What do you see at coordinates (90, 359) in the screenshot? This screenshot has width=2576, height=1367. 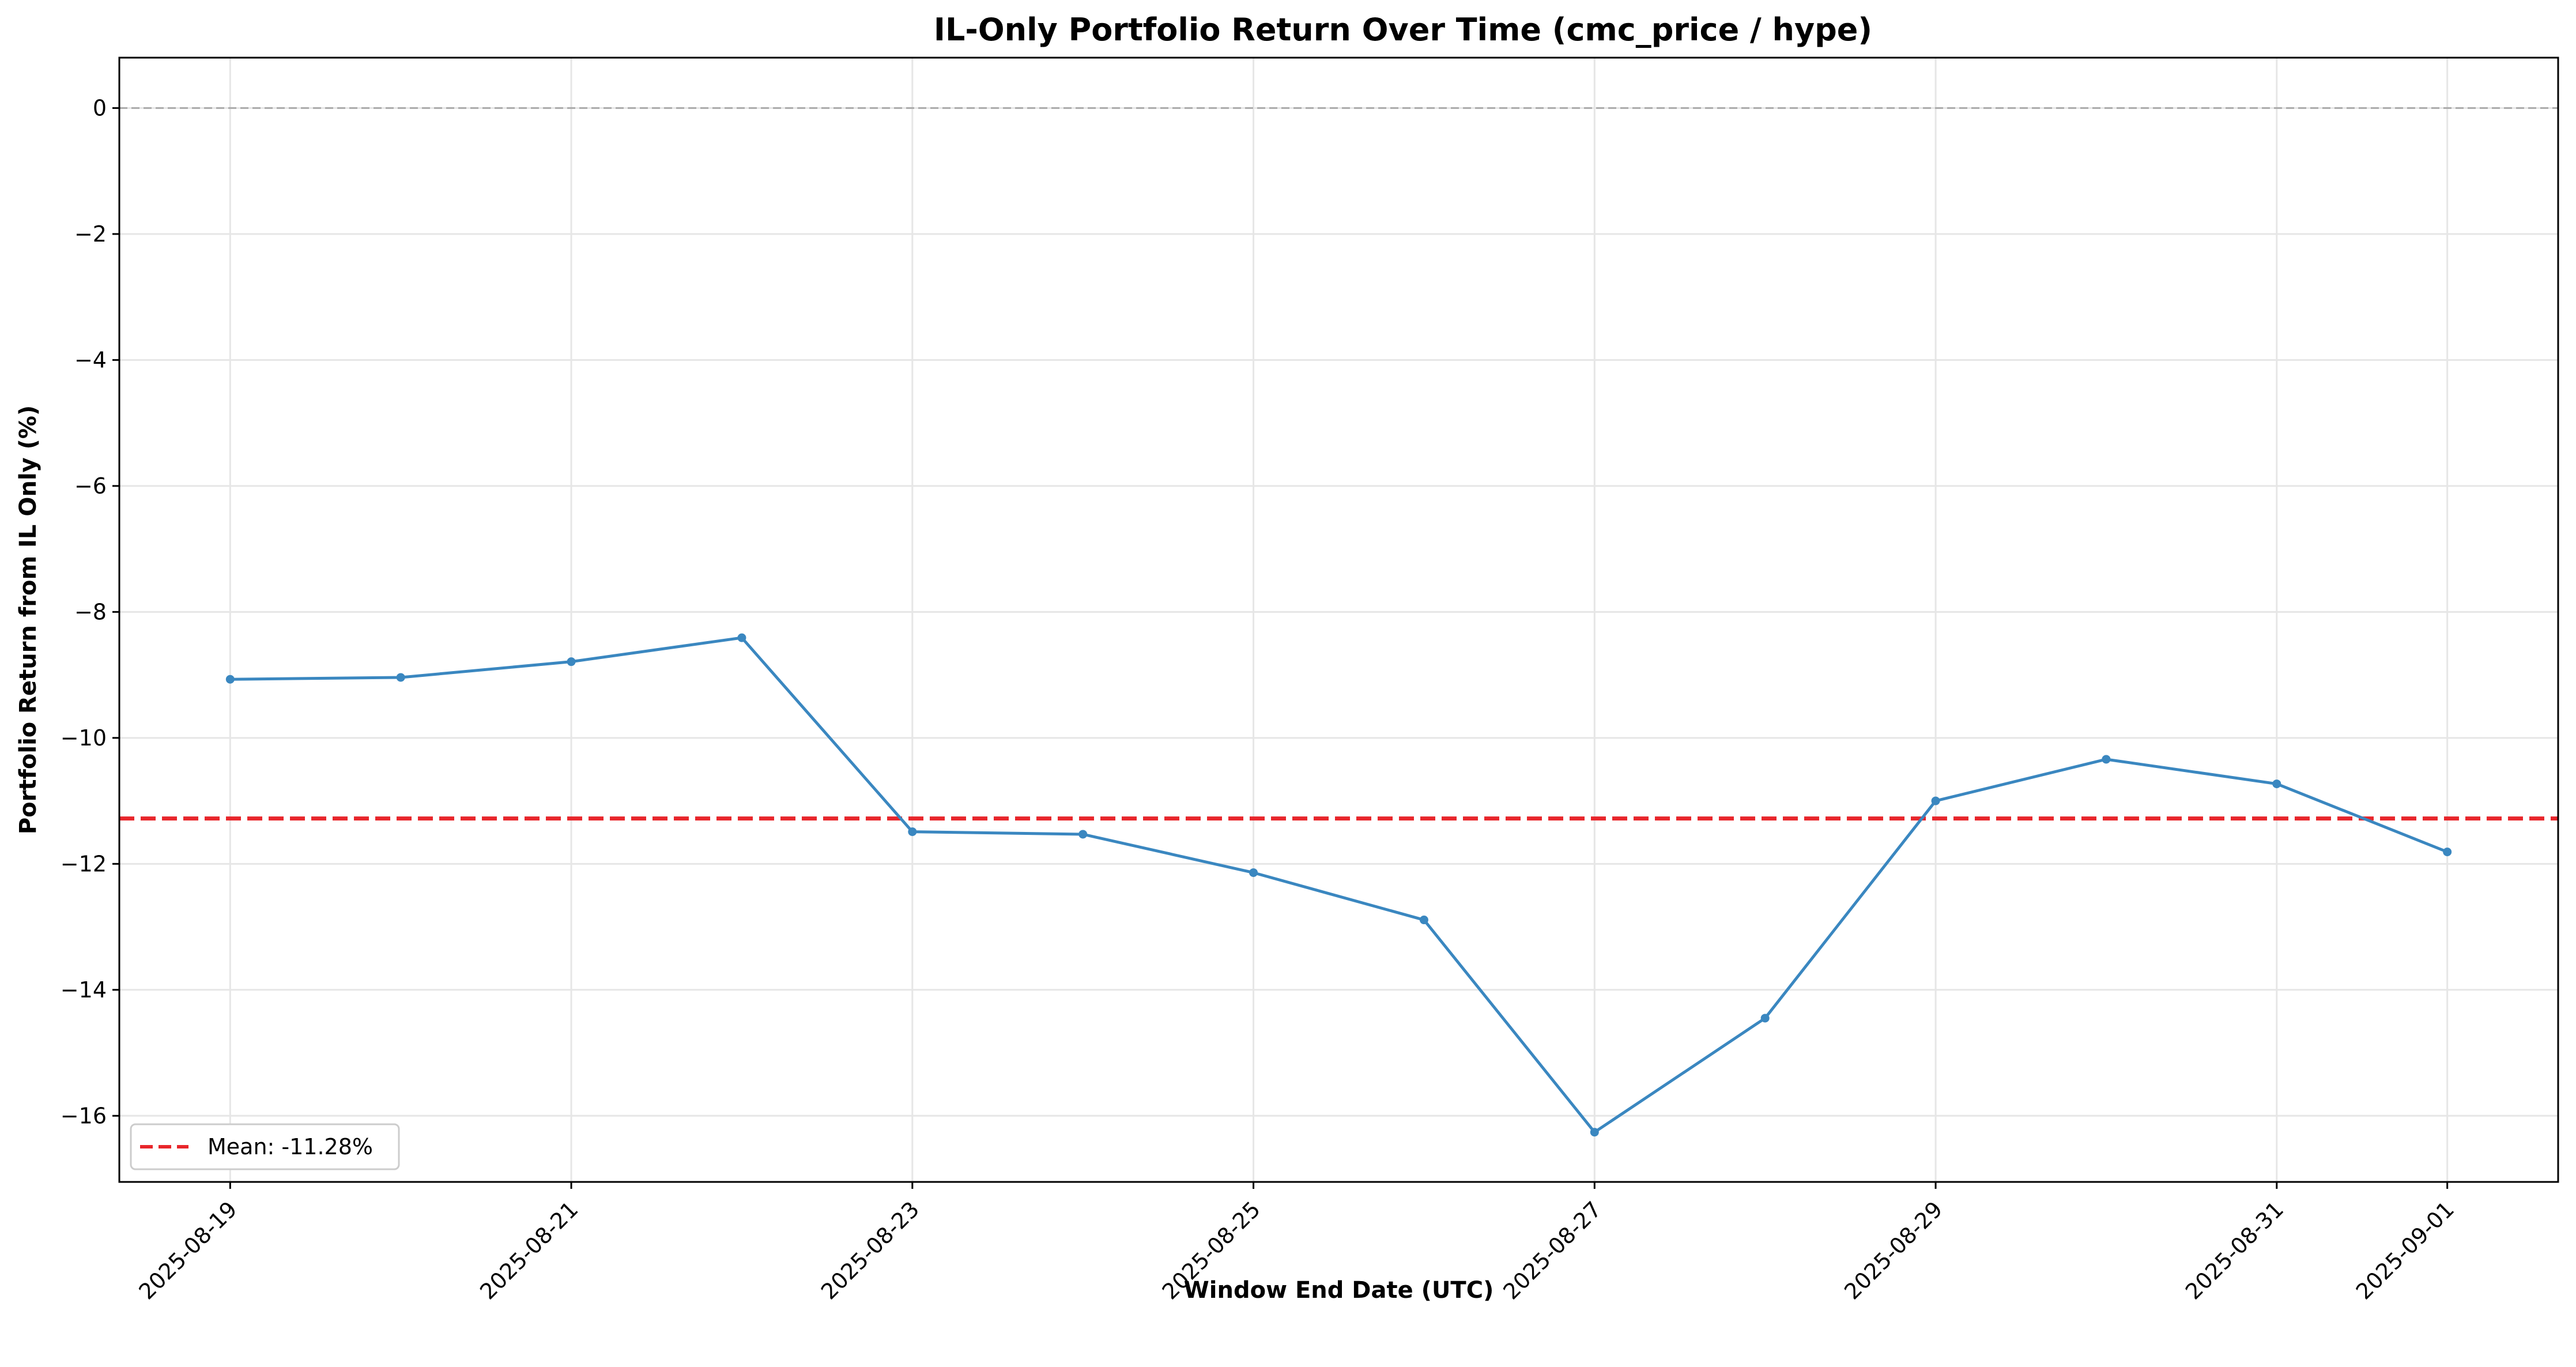 I see `y-tick-label: −4` at bounding box center [90, 359].